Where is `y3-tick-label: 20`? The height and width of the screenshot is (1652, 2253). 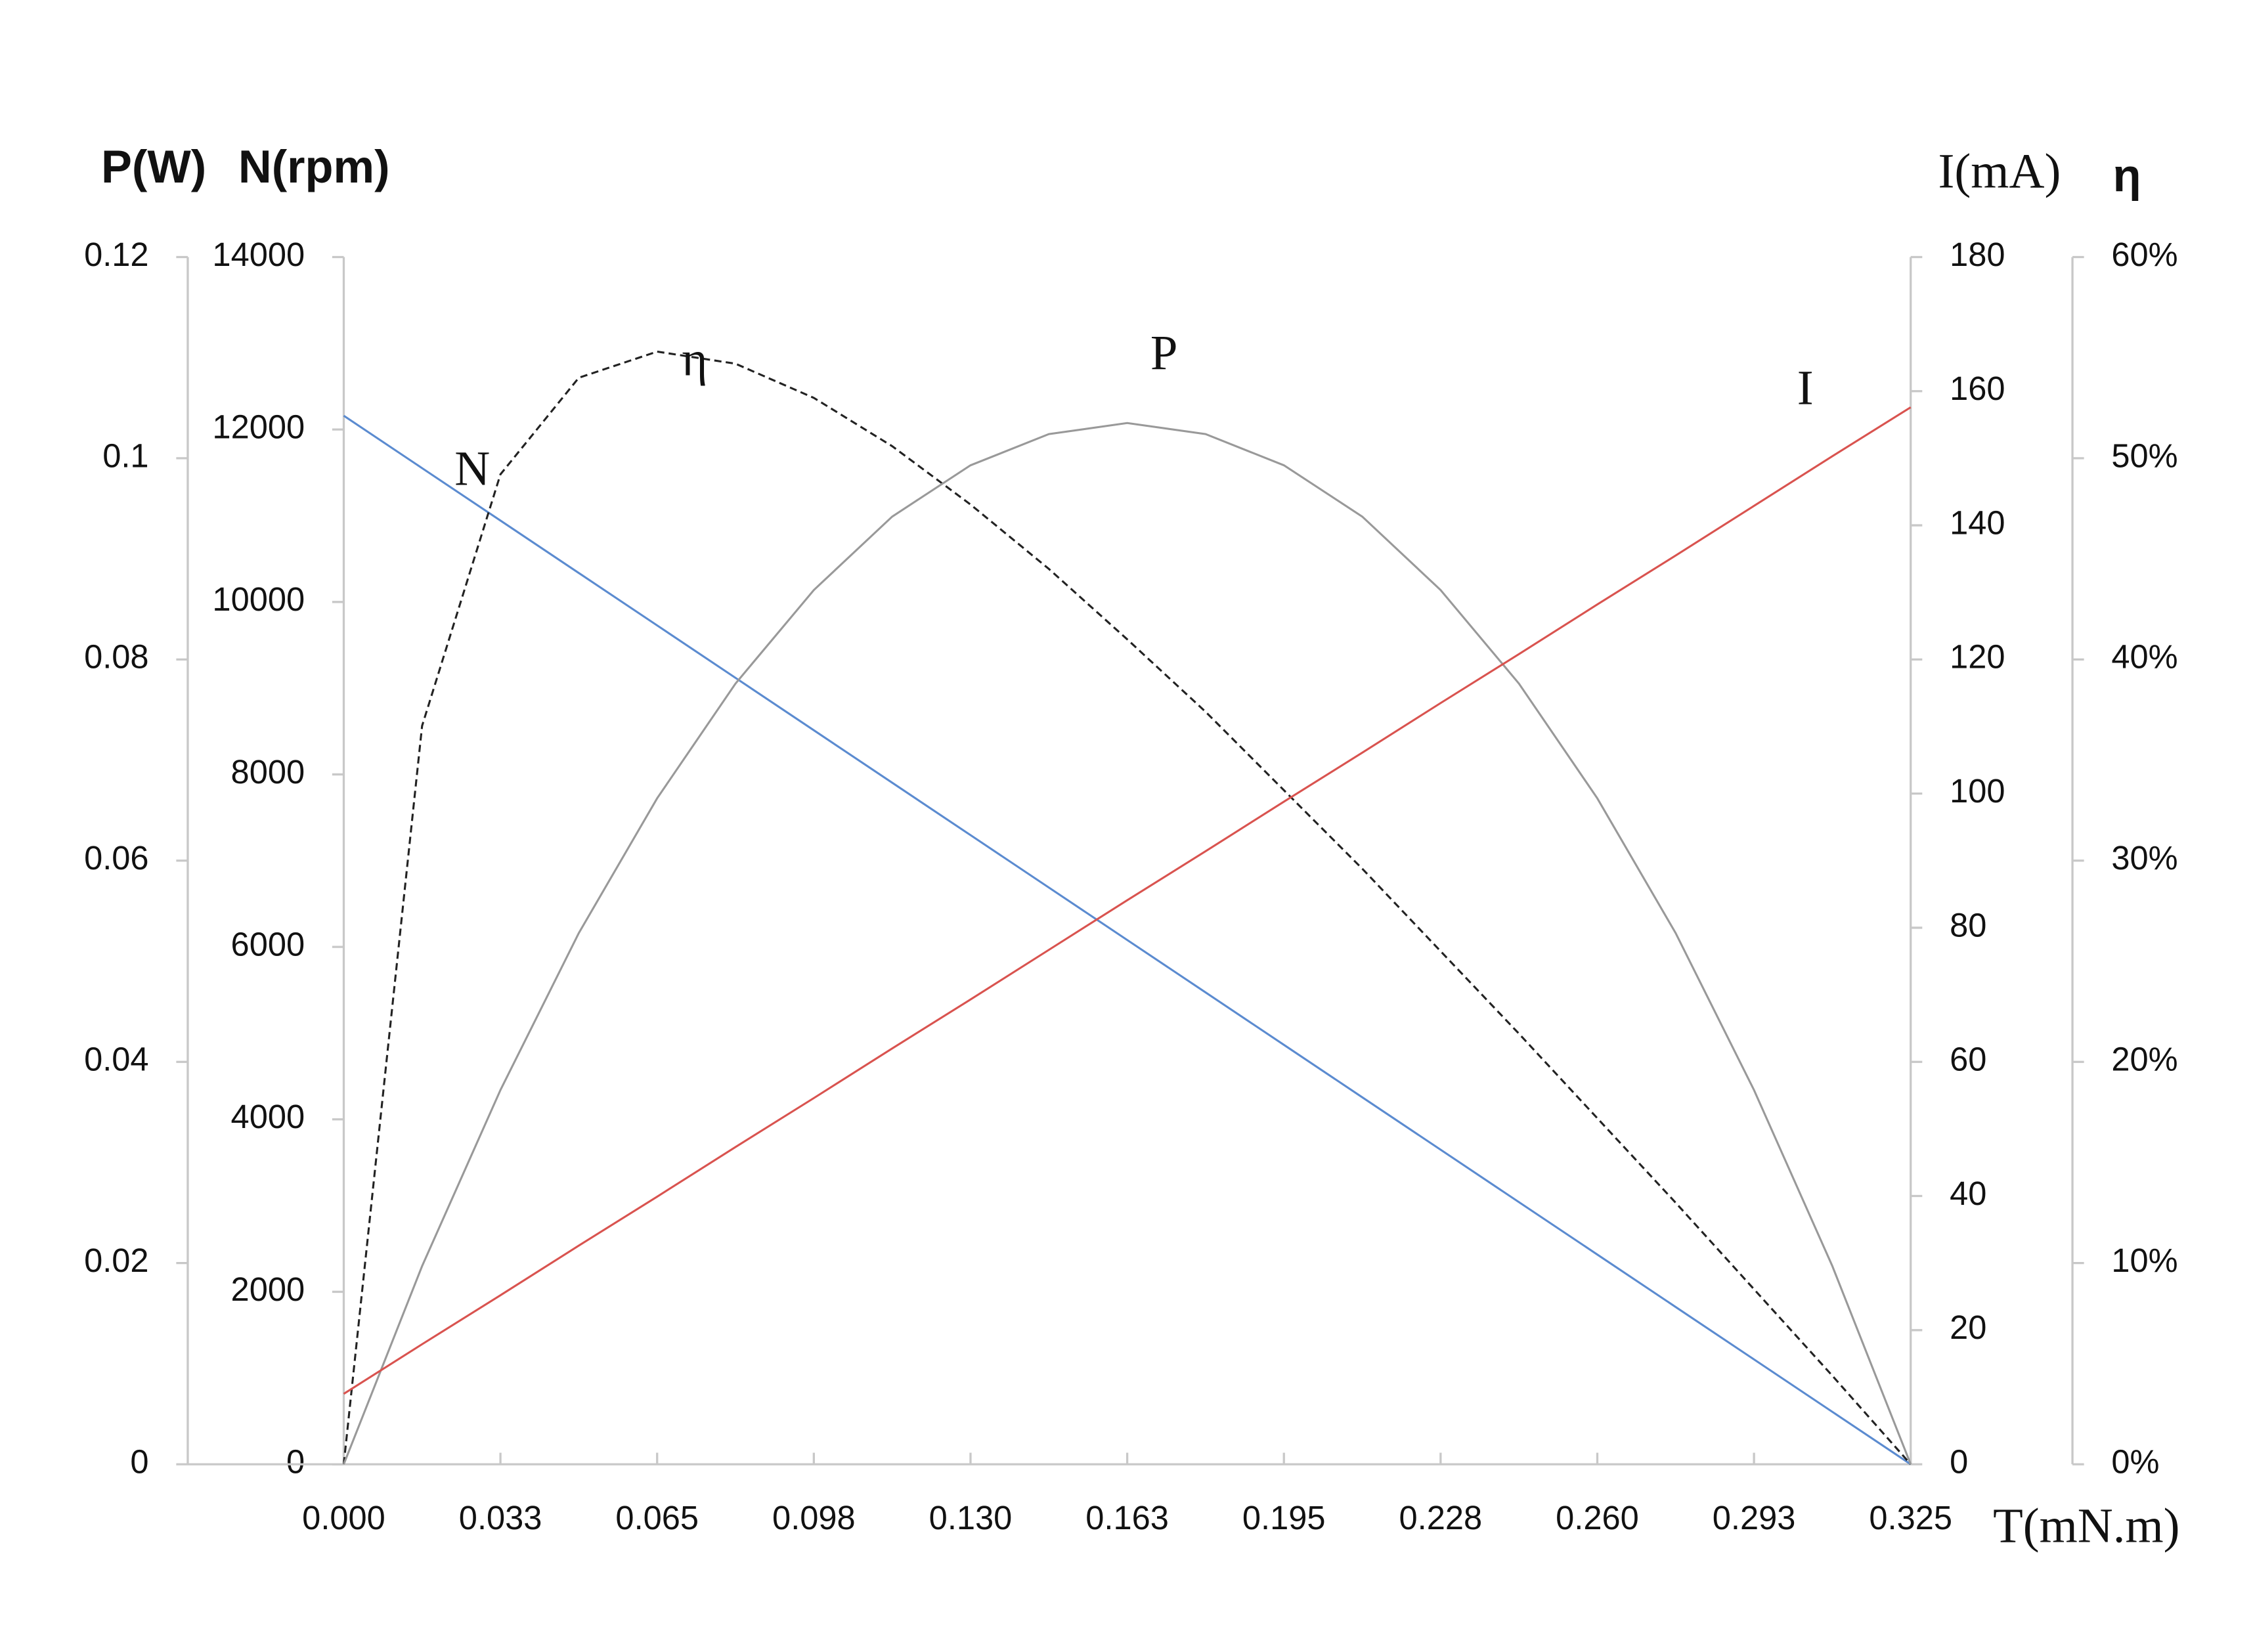 y3-tick-label: 20 is located at coordinates (1968, 1327).